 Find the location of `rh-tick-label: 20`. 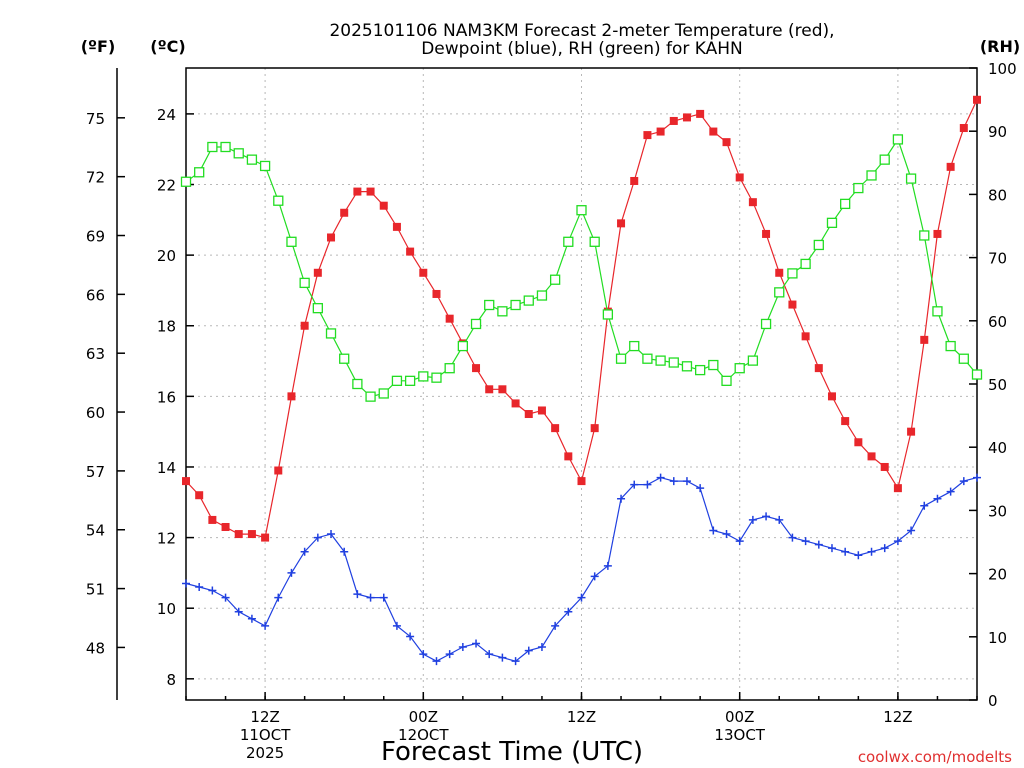

rh-tick-label: 20 is located at coordinates (997, 575).